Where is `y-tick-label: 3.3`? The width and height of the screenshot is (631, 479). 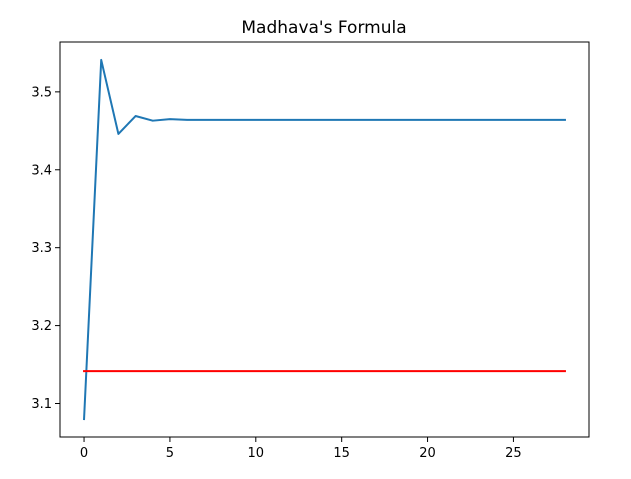
y-tick-label: 3.3 is located at coordinates (41, 248).